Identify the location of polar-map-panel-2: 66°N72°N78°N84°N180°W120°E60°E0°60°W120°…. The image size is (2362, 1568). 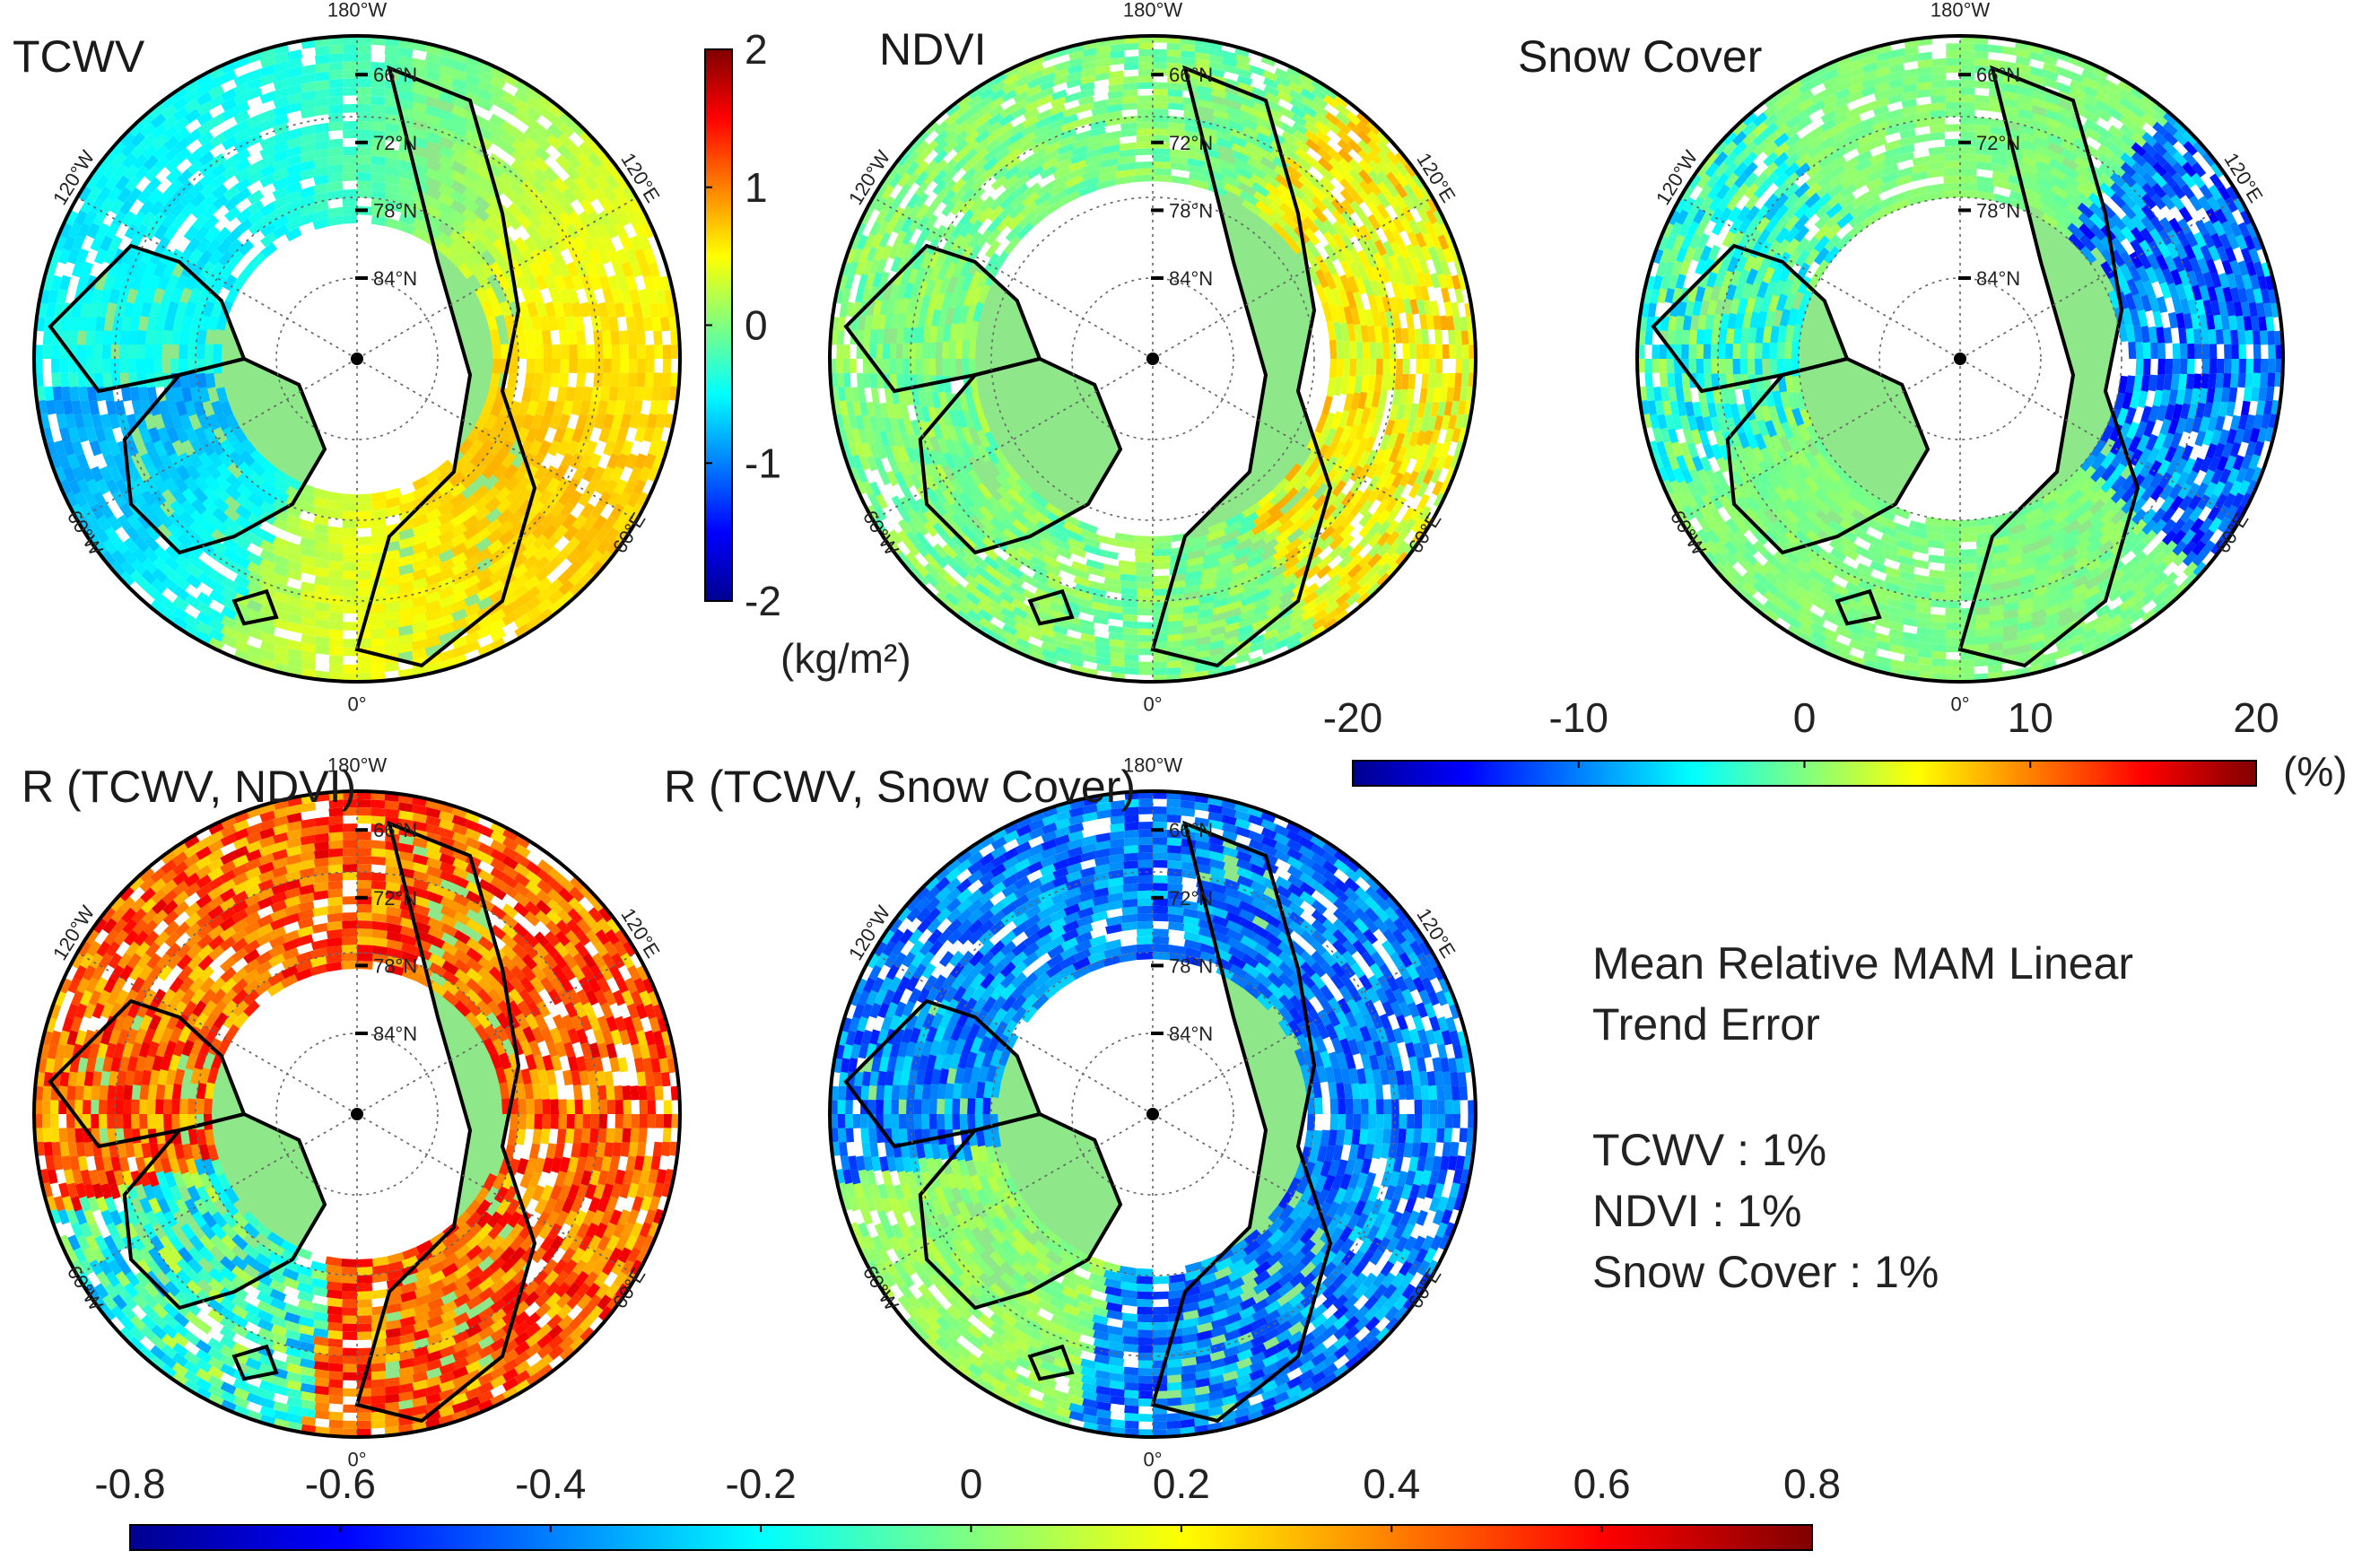
(1153, 358).